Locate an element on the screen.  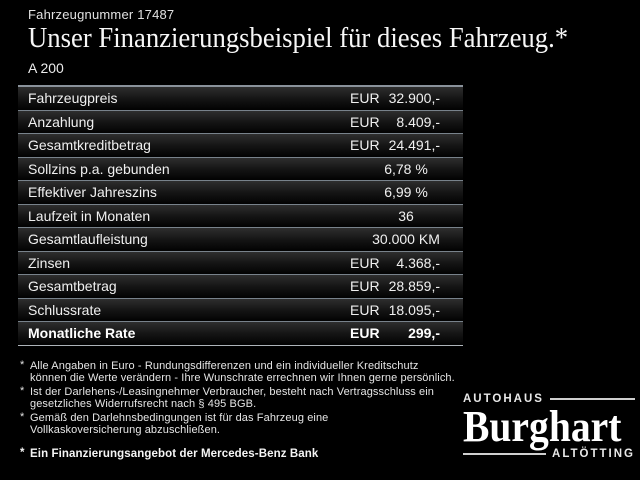
table-row-schlussrate: Schlussrate EUR 18.095,- is located at coordinates (240, 310).